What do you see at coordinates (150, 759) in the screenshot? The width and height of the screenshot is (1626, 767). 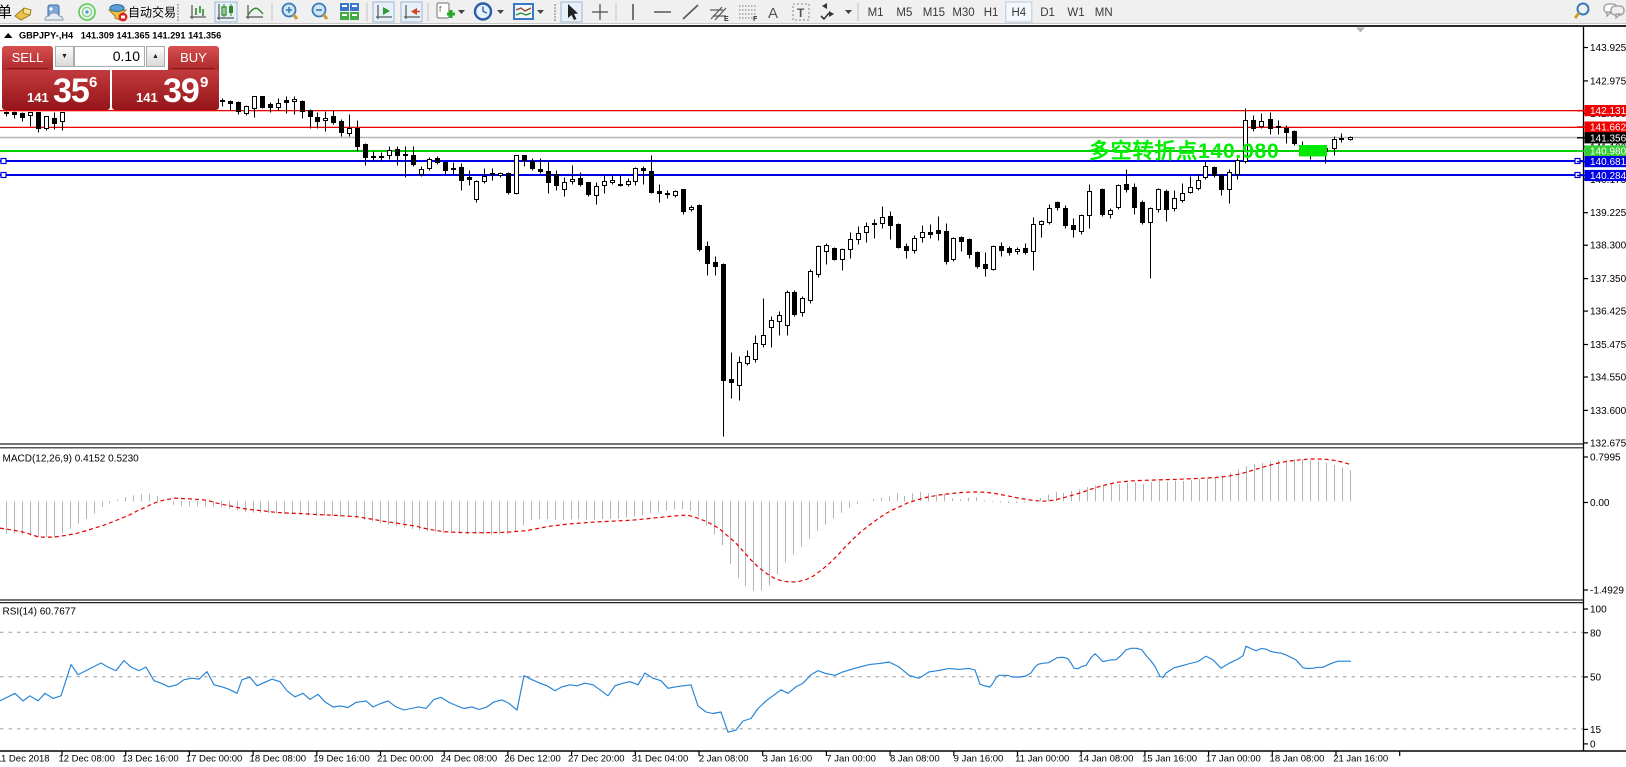 I see `svg-text: 13 Dec 16:00` at bounding box center [150, 759].